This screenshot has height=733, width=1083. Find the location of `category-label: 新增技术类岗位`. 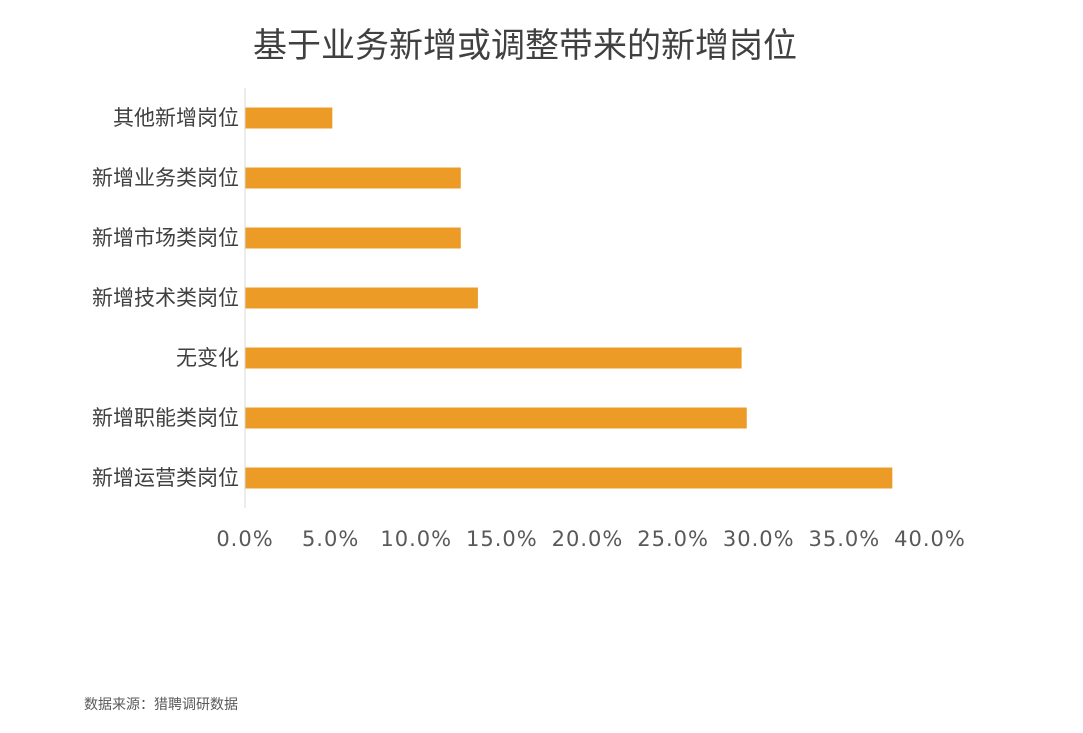

category-label: 新增技术类岗位 is located at coordinates (165, 298).